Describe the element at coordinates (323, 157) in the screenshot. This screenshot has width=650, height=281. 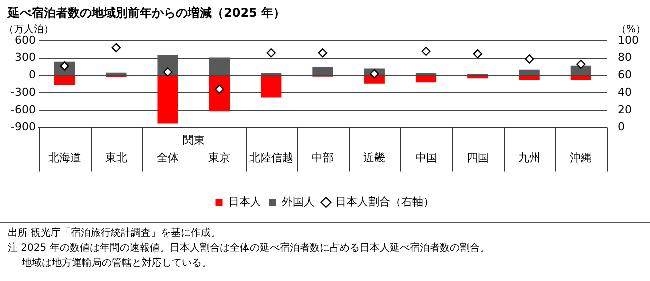
I see `x-tick-label: 中部` at that location.